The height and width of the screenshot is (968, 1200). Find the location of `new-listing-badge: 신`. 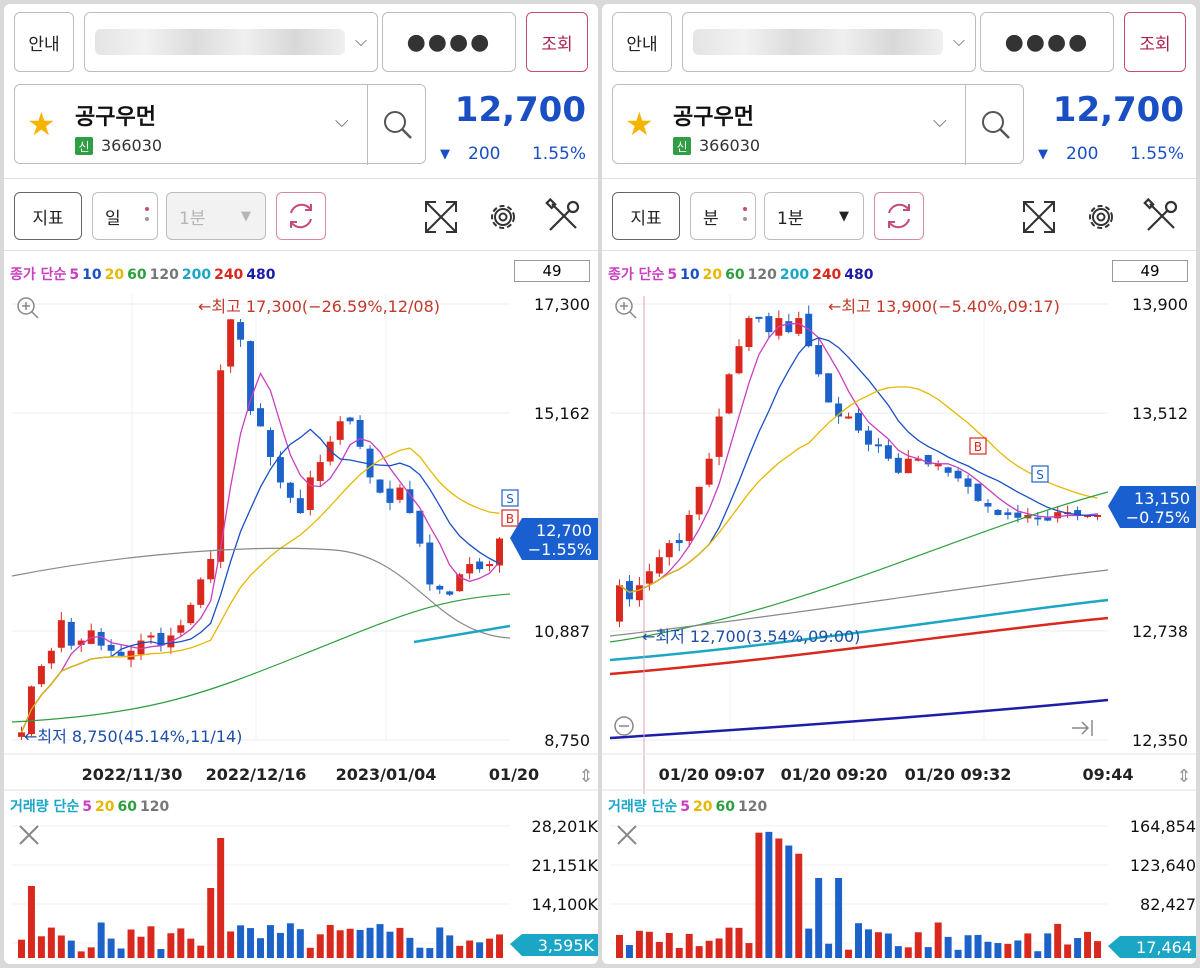

new-listing-badge: 신 is located at coordinates (84, 146).